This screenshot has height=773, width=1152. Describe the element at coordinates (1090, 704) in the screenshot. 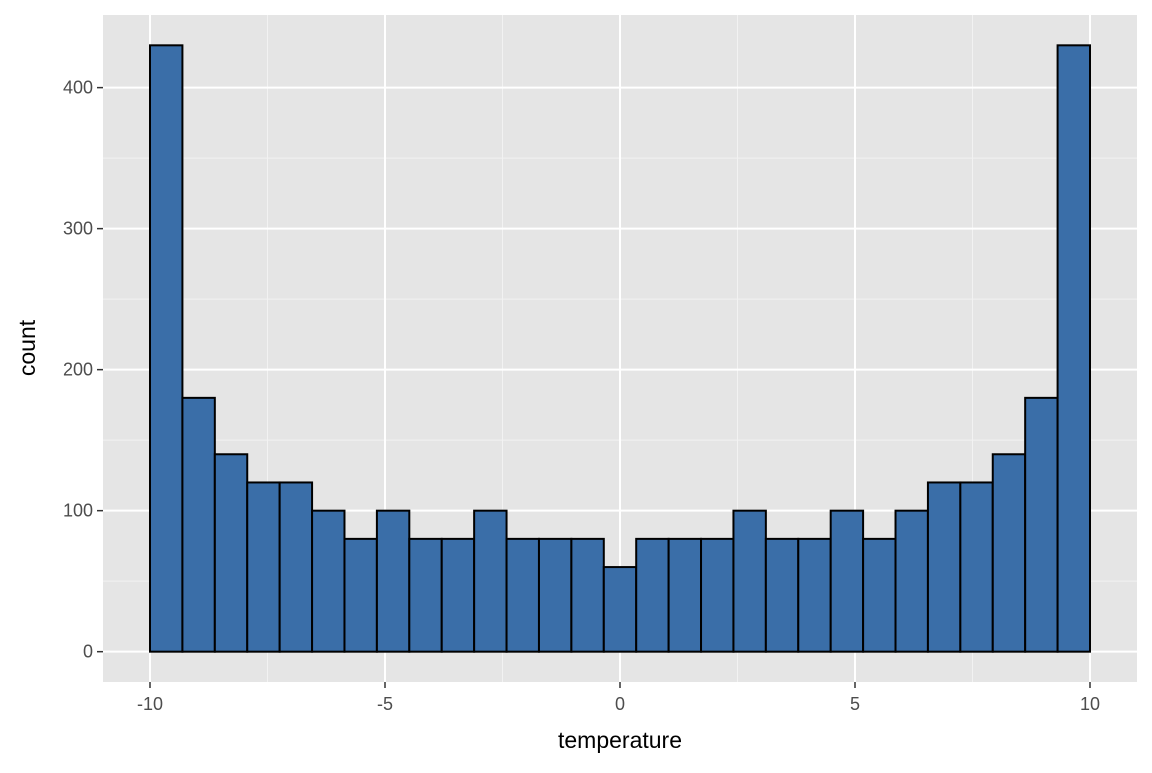

I see `x-tick-label: 10` at that location.